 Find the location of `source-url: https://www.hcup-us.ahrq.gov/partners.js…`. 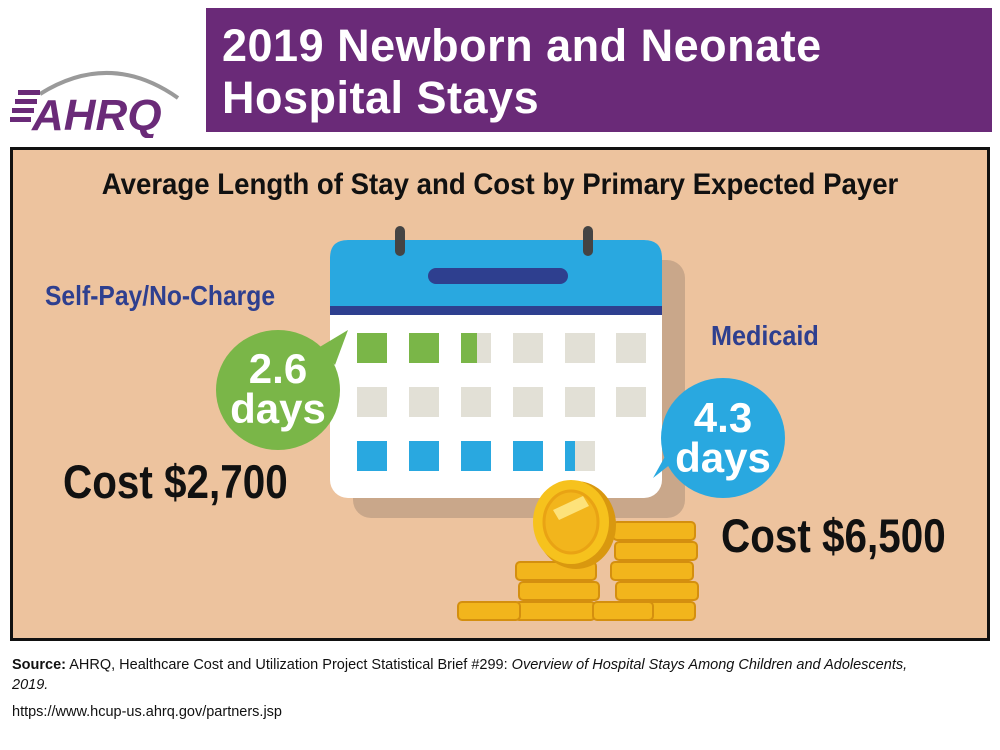

source-url: https://www.hcup-us.ahrq.gov/partners.js… is located at coordinates (147, 712).